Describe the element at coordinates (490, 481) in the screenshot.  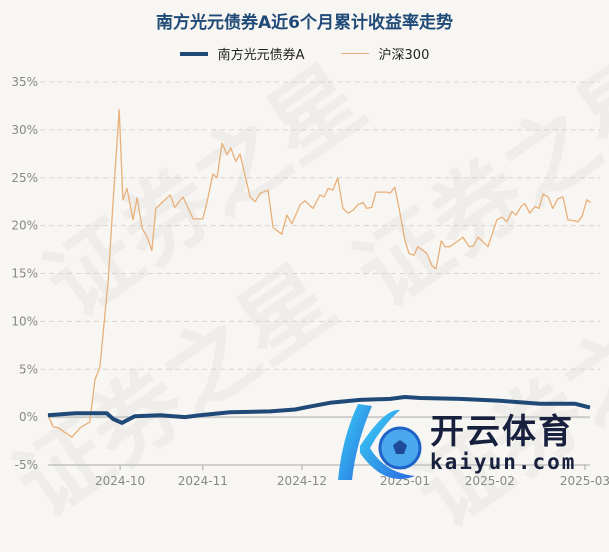
I see `x-tick-label: 2025-02` at that location.